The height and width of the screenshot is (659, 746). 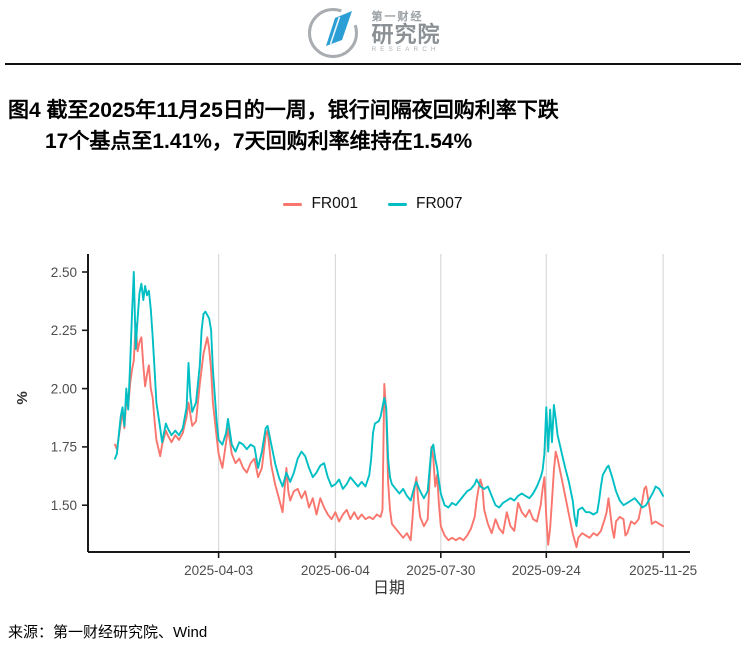 What do you see at coordinates (405, 50) in the screenshot?
I see `brand-sub-label: RESEARCH` at bounding box center [405, 50].